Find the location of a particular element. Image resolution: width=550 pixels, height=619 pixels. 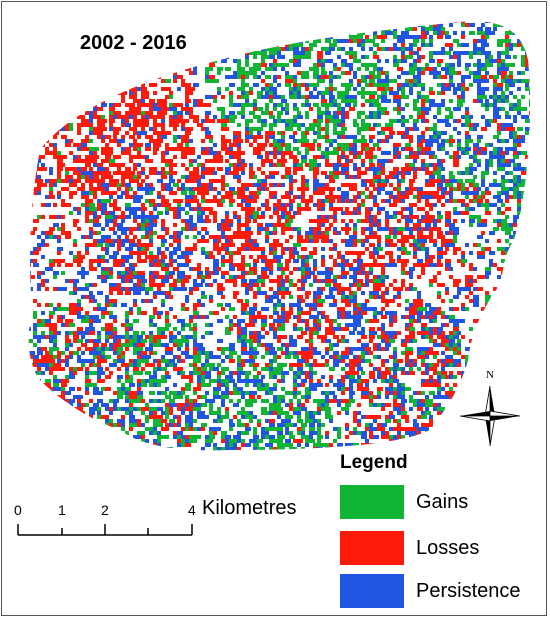

scale-bar is located at coordinates (105, 530).